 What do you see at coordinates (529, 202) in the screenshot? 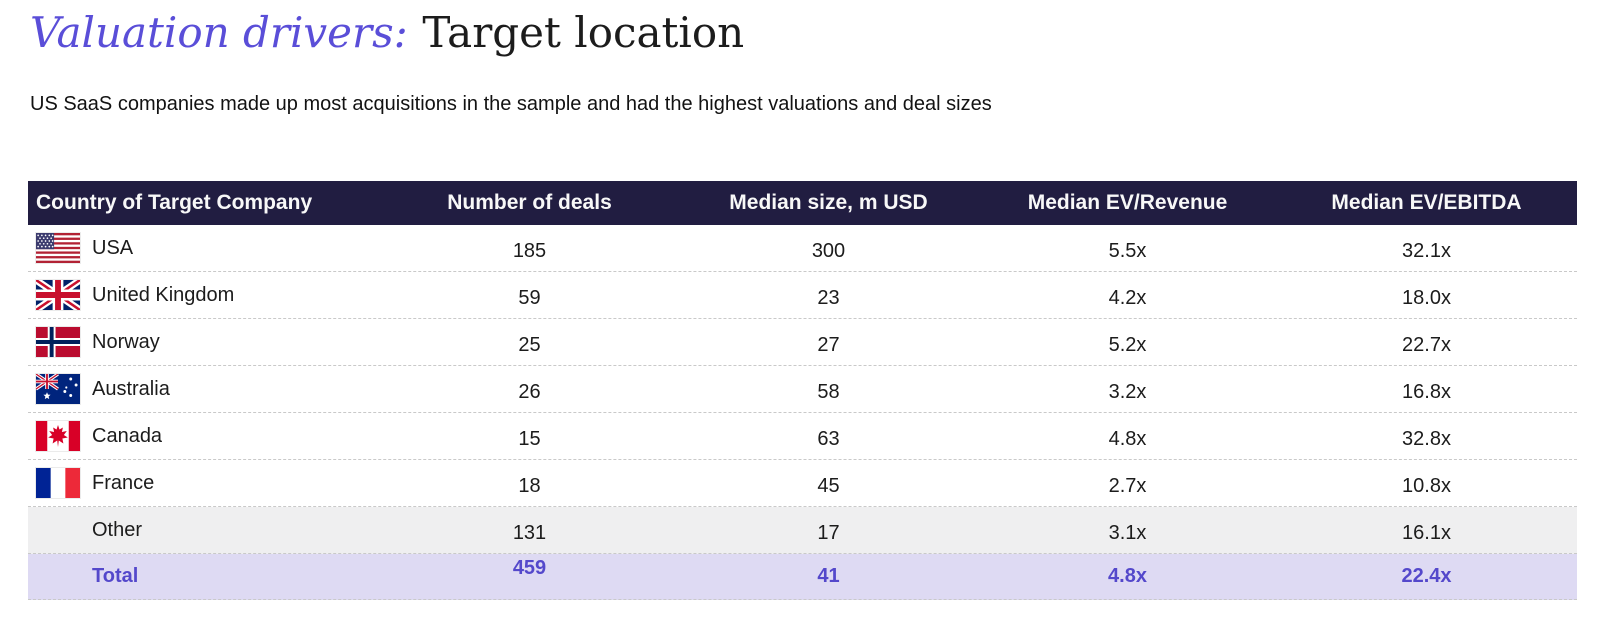
I see `header-number-of-deals: Number of deals` at bounding box center [529, 202].